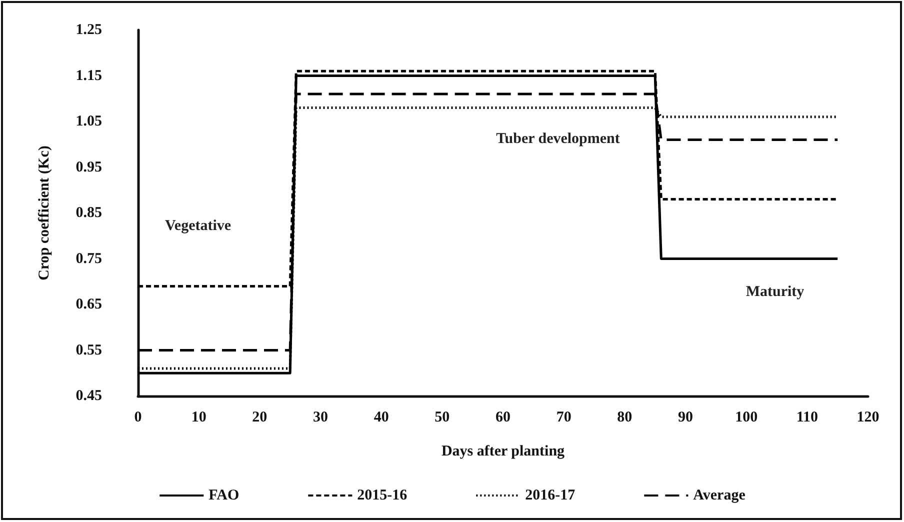 The image size is (904, 522). Describe the element at coordinates (89, 76) in the screenshot. I see `y-tick-label: 1.15` at that location.